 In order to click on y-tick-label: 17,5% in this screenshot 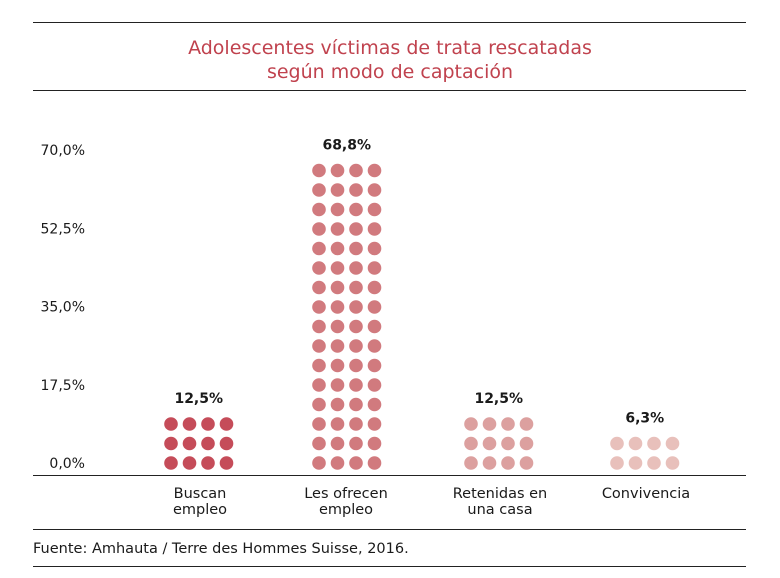, I will do `click(63, 386)`.